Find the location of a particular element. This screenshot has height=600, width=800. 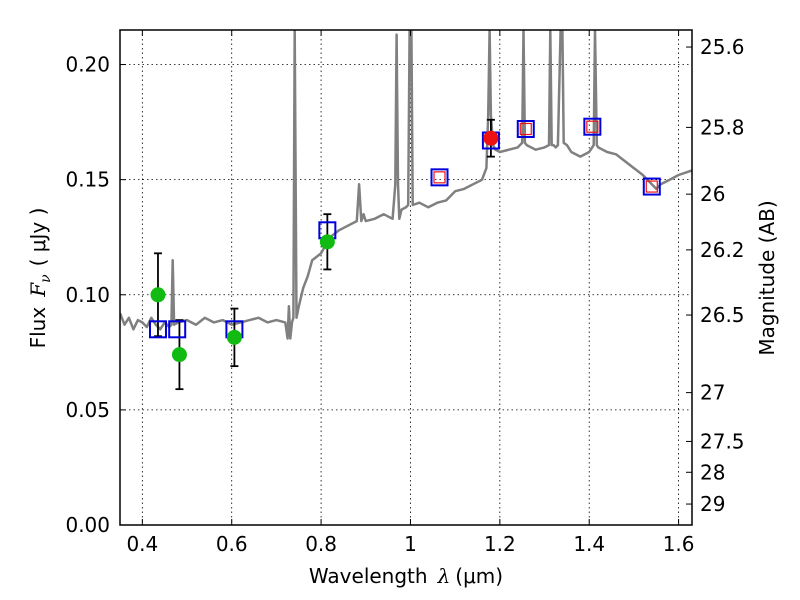

x-axis-label: Wavelength λ (μm) is located at coordinates (406, 576).